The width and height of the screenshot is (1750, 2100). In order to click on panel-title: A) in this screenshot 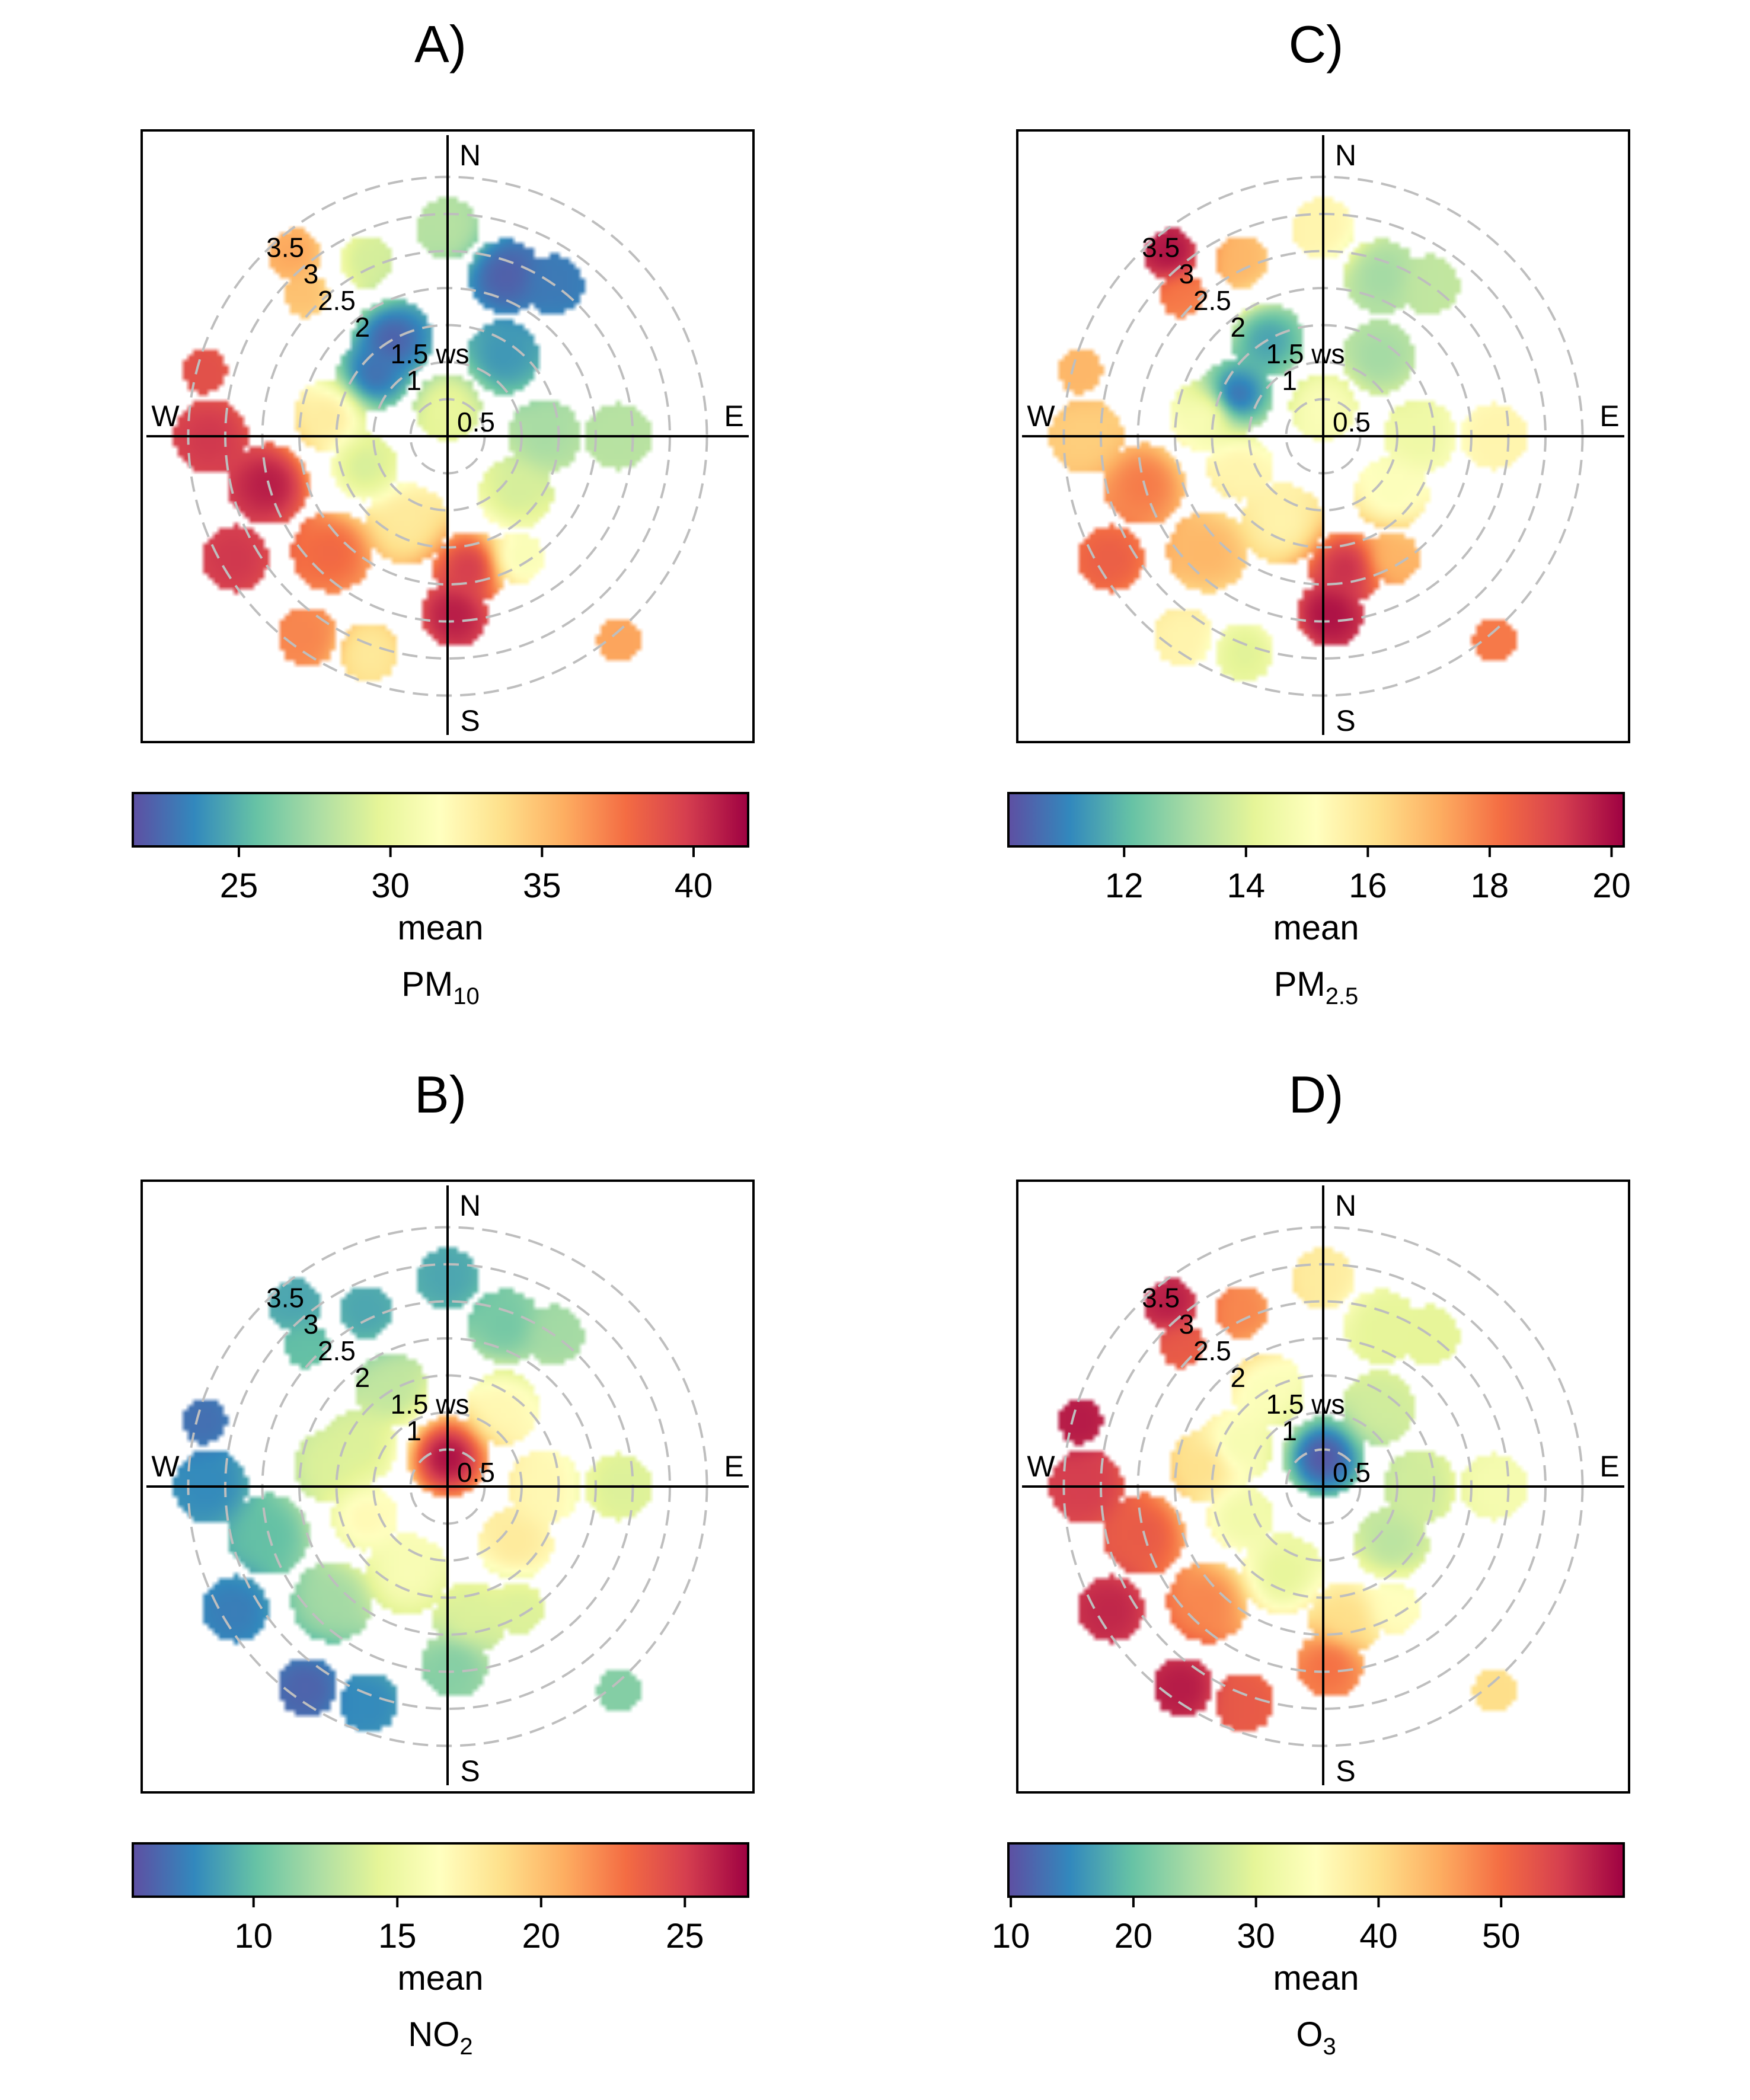, I will do `click(440, 44)`.